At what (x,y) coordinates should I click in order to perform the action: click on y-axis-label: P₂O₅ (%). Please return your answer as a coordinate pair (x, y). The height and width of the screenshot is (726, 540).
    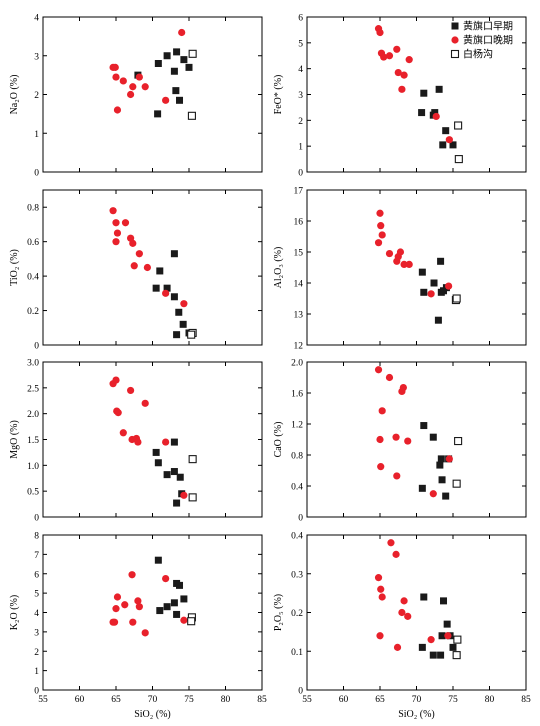
    Looking at the image, I should click on (278, 612).